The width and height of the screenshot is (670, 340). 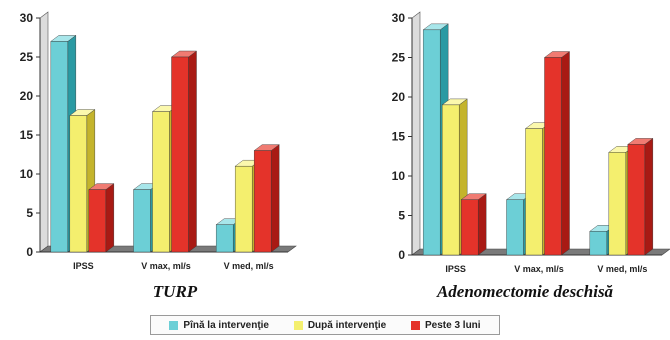 I want to click on legend-swatch-before, so click(x=174, y=325).